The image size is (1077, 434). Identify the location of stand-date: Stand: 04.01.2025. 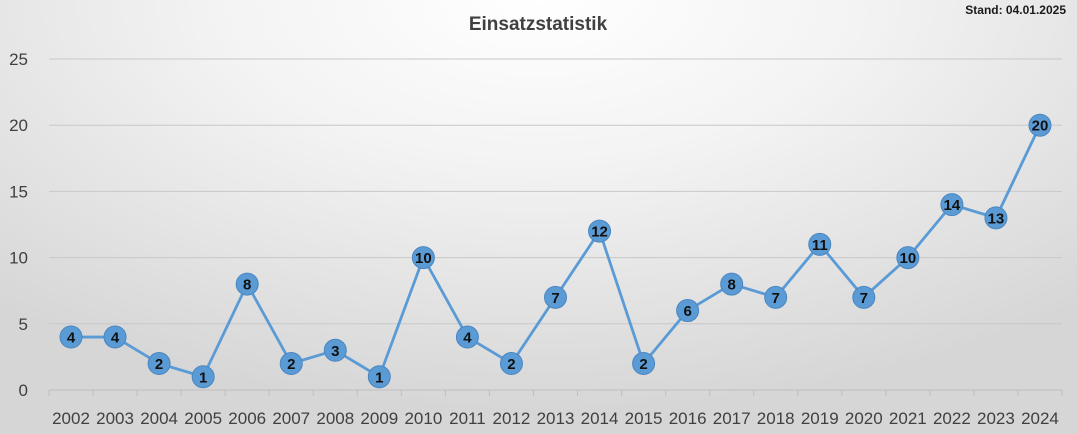
(1015, 10).